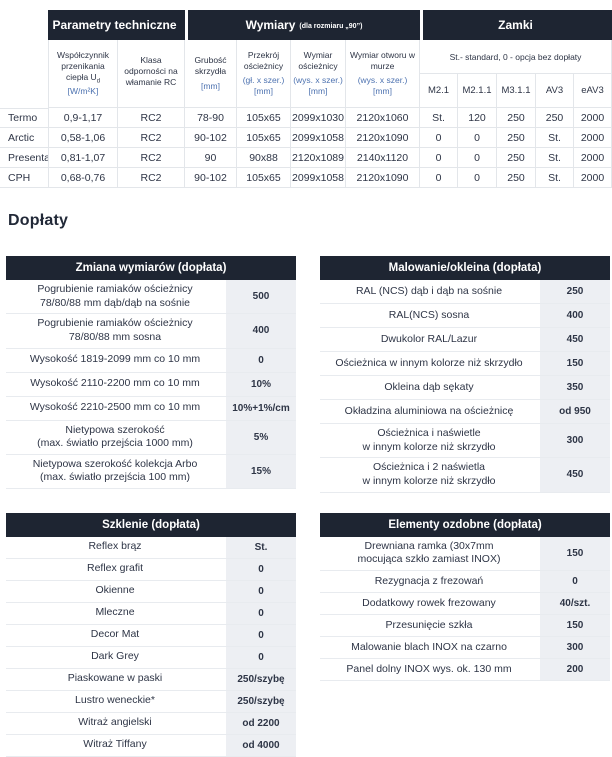 The width and height of the screenshot is (612, 757). Describe the element at coordinates (555, 138) in the screenshot. I see `spec-cell: St.` at that location.